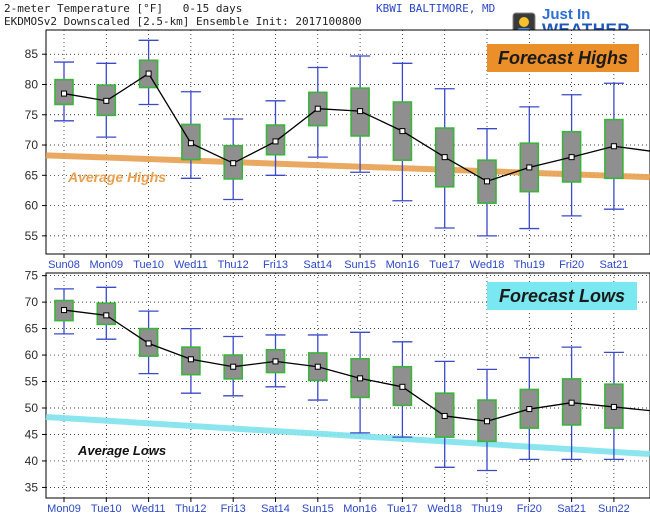 The width and height of the screenshot is (650, 522). What do you see at coordinates (64, 265) in the screenshot?
I see `x-tick-label: Sun08` at bounding box center [64, 265].